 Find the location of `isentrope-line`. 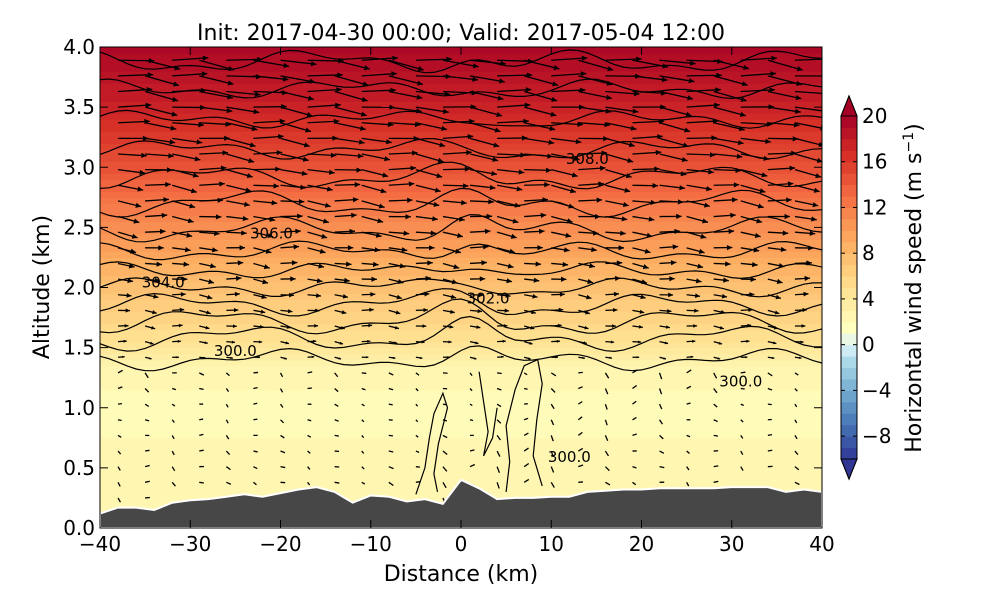

isentrope-line is located at coordinates (461, 358).